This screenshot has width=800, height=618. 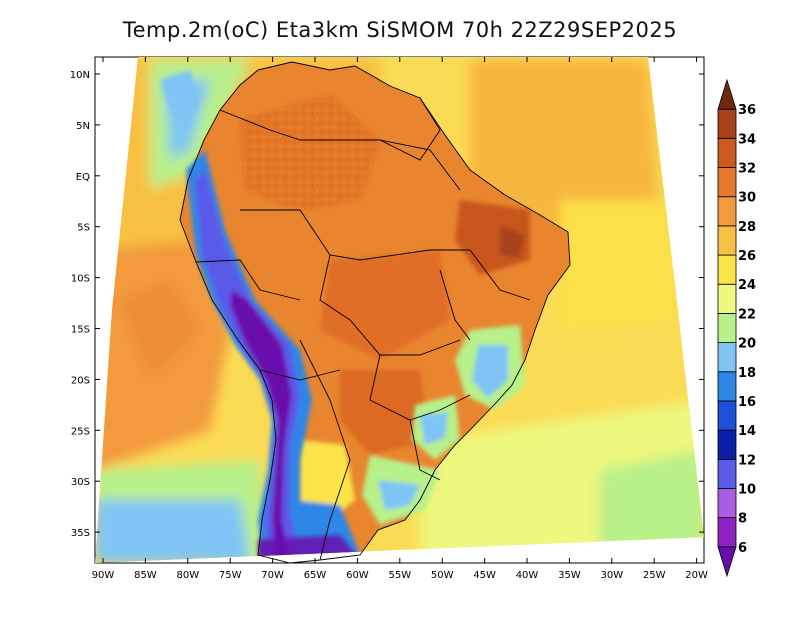 I want to click on lat-label: 10N, so click(x=80, y=75).